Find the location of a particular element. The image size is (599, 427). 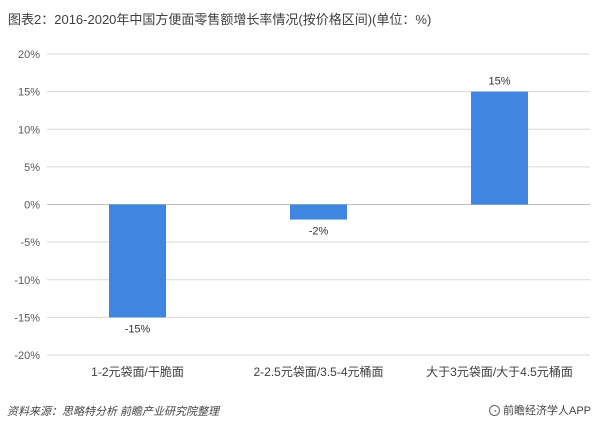

y-tick-label: 10% is located at coordinates (29, 130).